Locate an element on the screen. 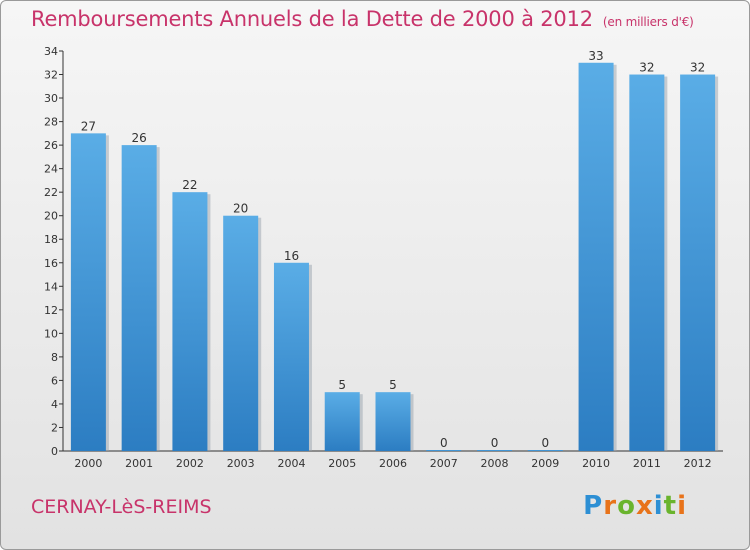 The width and height of the screenshot is (750, 550). bar-2009 is located at coordinates (545, 450).